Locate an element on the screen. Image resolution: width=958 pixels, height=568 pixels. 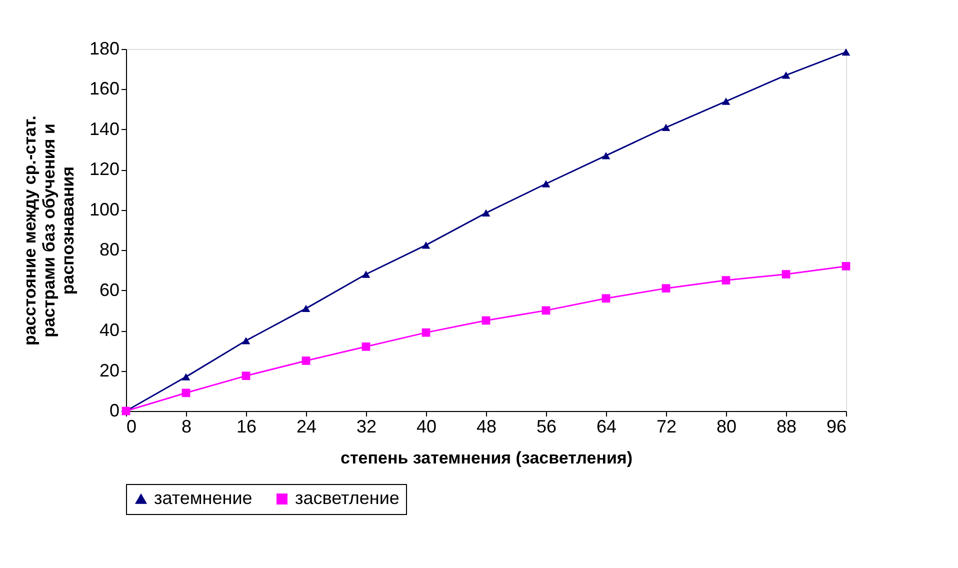
y-tick-label: 20 is located at coordinates (109, 370).